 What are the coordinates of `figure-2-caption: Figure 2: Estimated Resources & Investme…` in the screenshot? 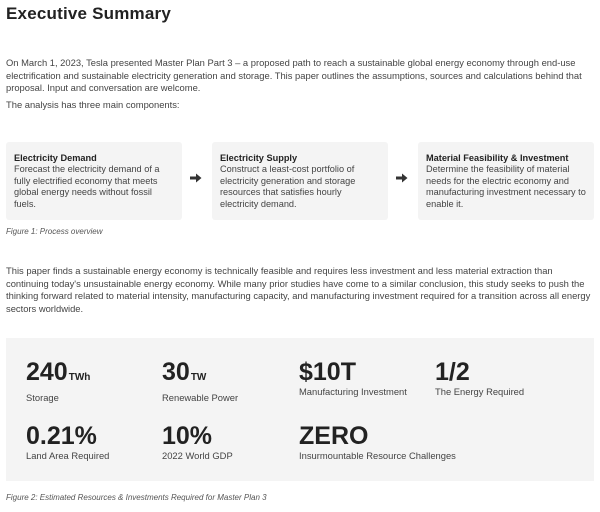 It's located at (136, 497).